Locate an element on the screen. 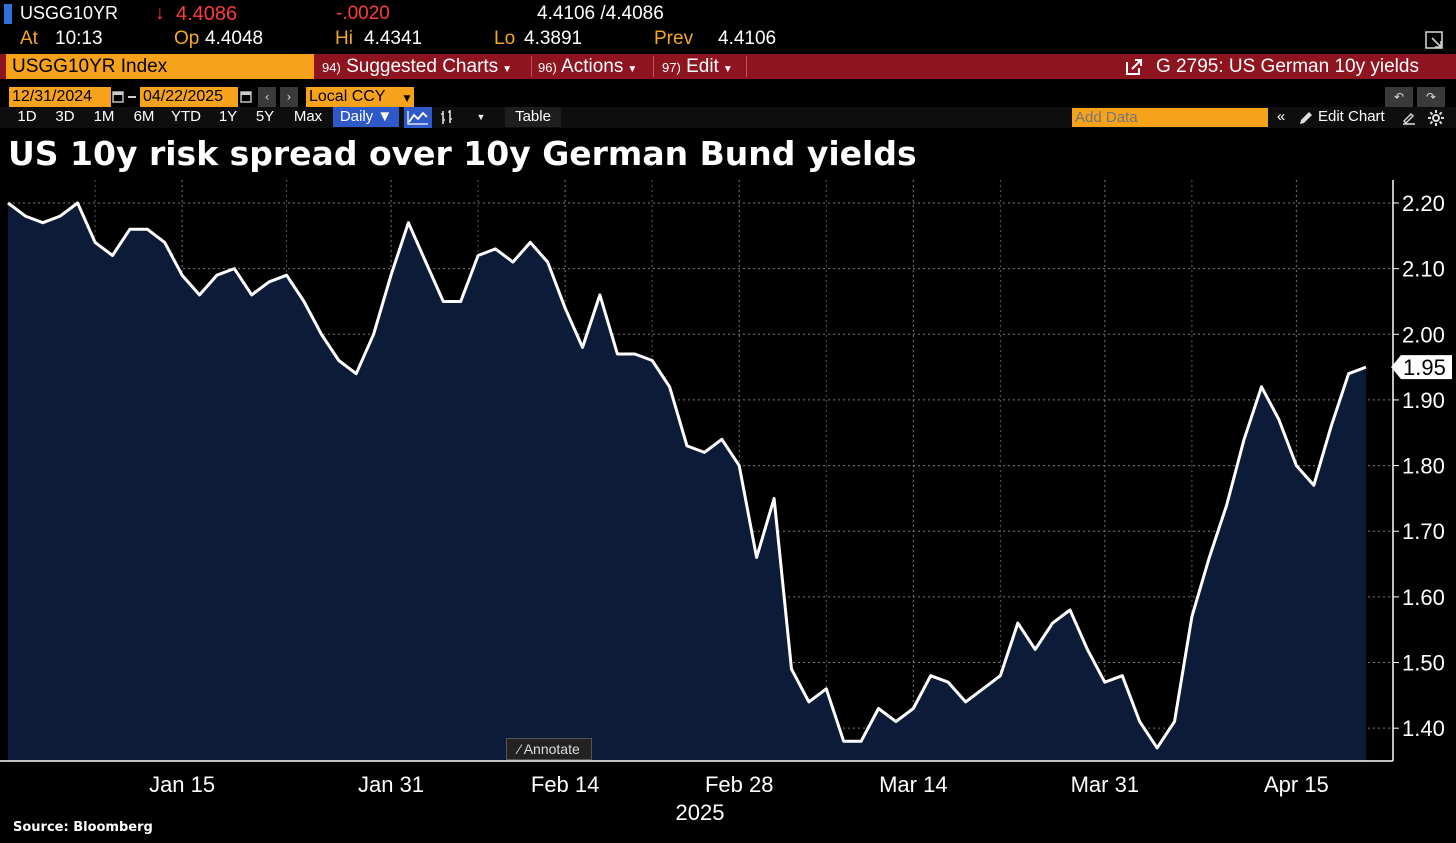 The height and width of the screenshot is (843, 1456). open-label: Op is located at coordinates (187, 38).